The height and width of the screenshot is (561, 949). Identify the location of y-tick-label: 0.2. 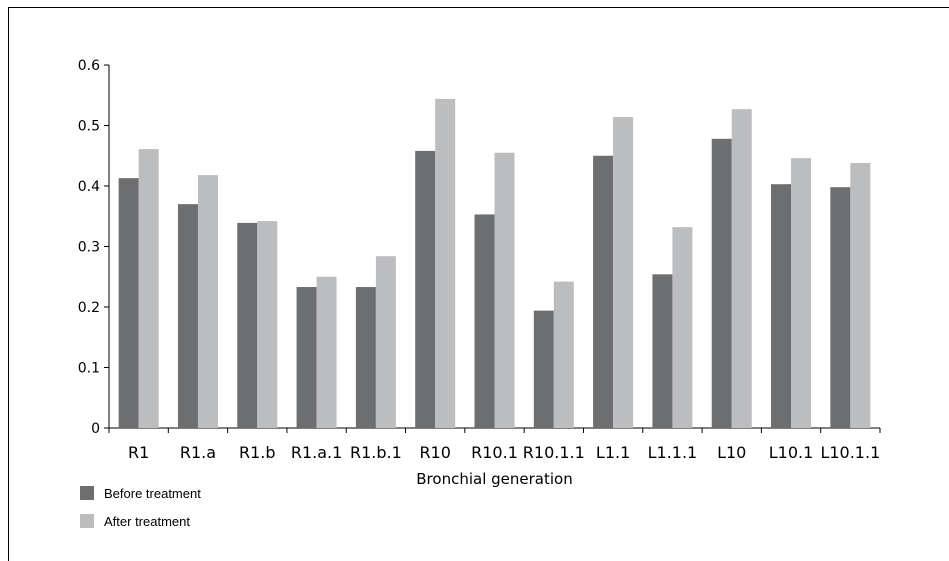
(89, 308).